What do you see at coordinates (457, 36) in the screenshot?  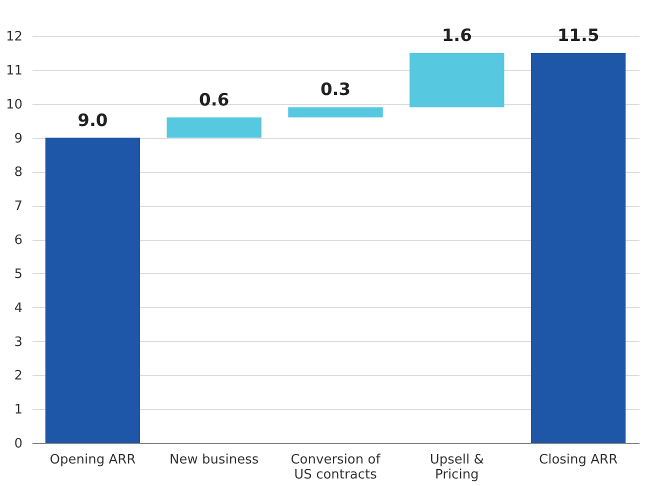 I see `data-label: 1.6` at bounding box center [457, 36].